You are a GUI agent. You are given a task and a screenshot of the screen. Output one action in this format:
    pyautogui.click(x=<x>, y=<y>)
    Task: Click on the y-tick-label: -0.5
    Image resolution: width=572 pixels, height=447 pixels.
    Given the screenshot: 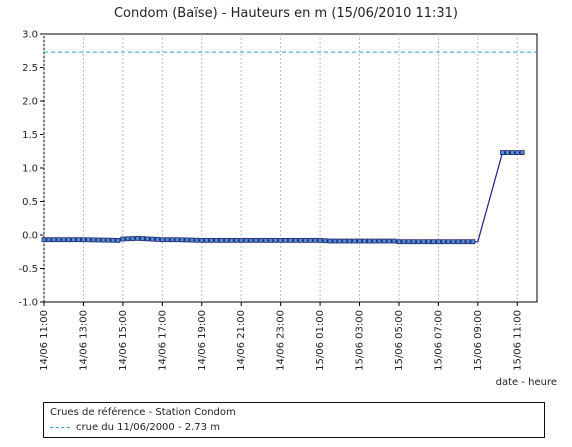 What is the action you would take?
    pyautogui.click(x=28, y=269)
    